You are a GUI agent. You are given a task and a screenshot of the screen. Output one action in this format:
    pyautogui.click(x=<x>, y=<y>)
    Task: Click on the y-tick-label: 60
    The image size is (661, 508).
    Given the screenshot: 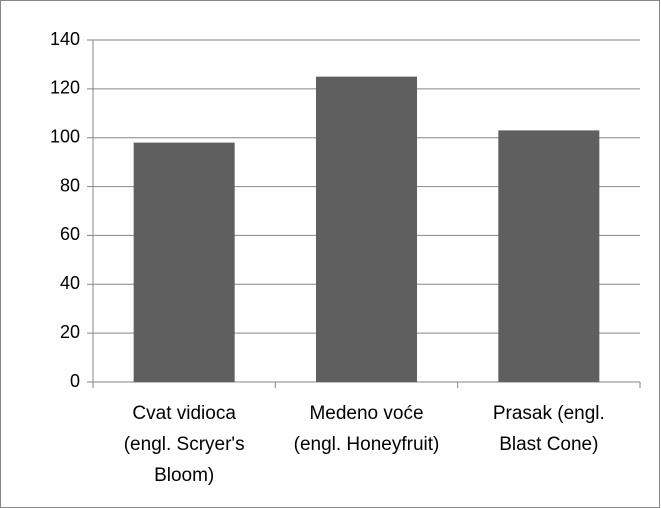 What is the action you would take?
    pyautogui.click(x=70, y=234)
    